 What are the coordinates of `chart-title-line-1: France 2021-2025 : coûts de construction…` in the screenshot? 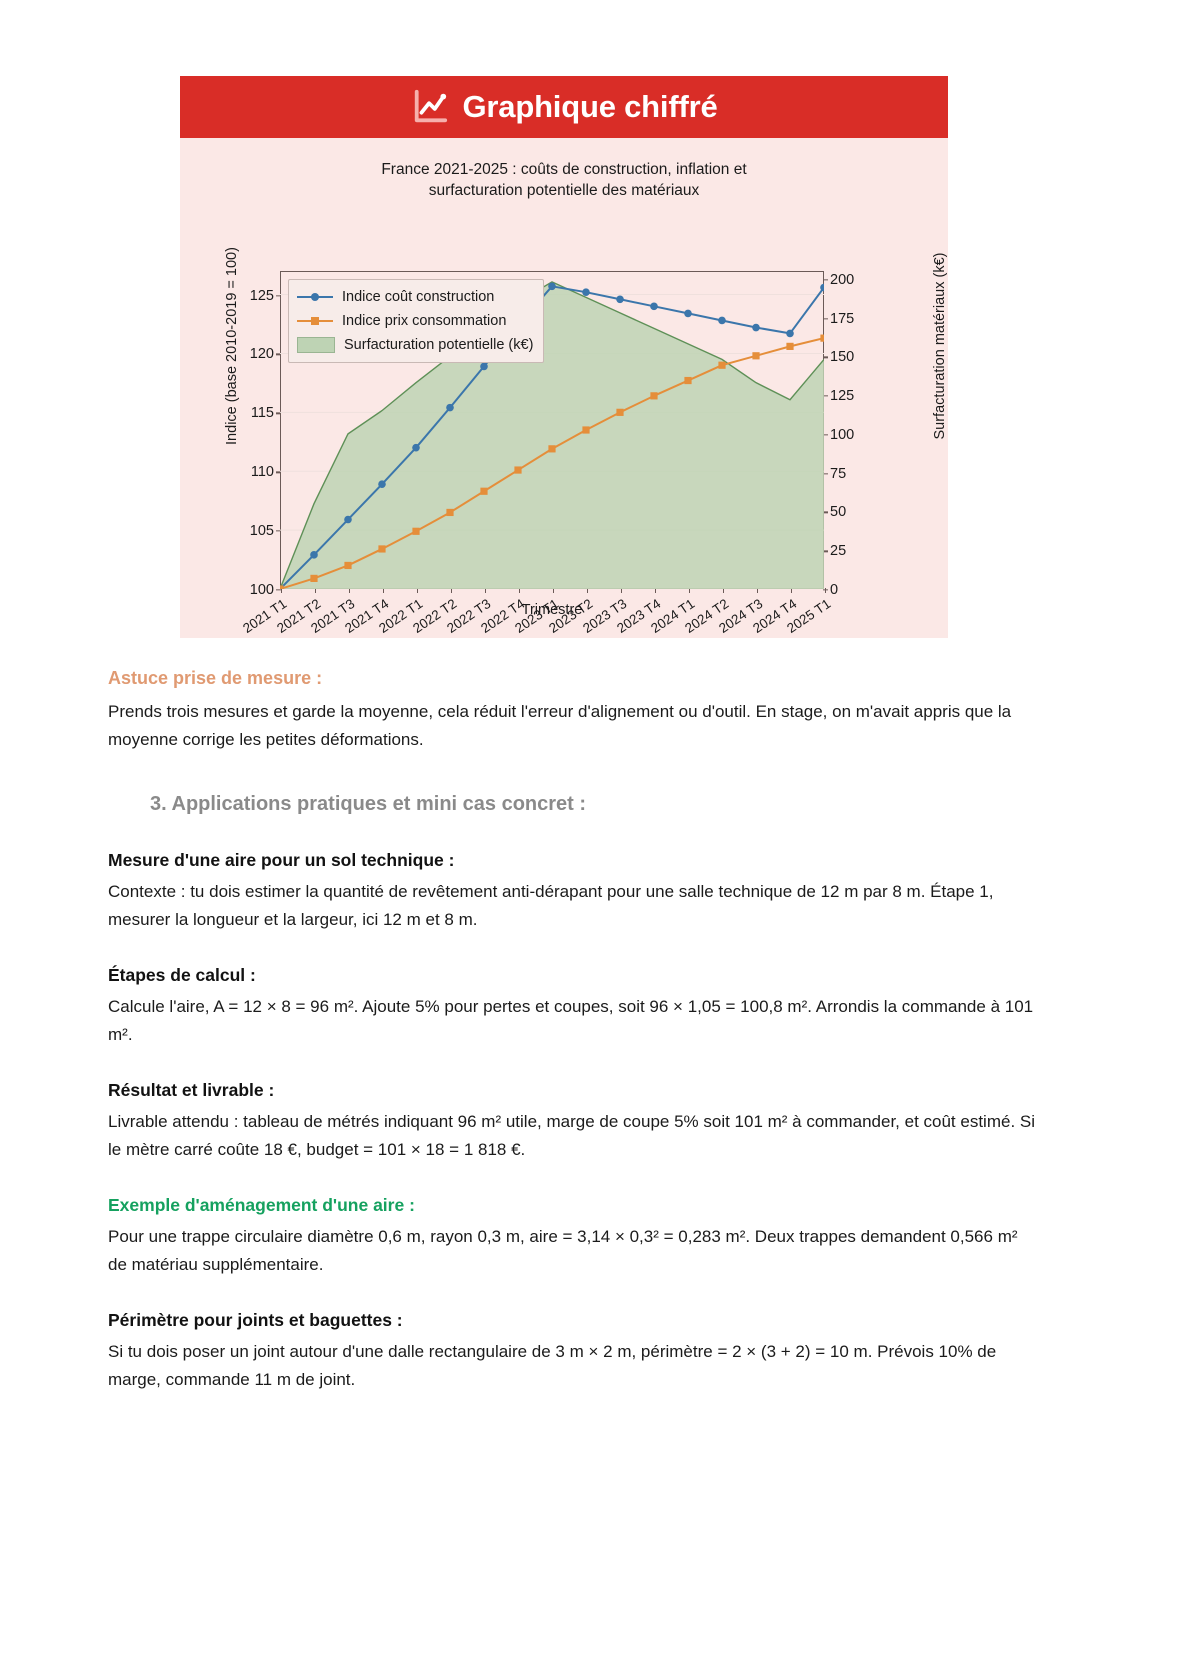 It's located at (564, 169).